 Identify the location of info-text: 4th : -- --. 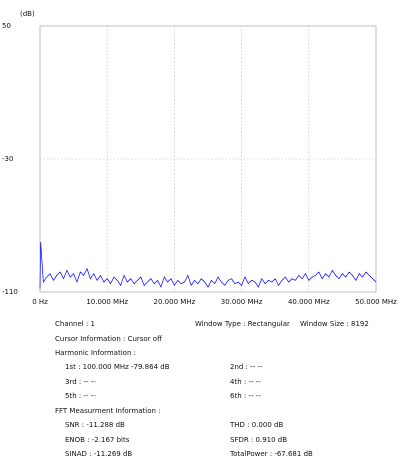
(245, 382).